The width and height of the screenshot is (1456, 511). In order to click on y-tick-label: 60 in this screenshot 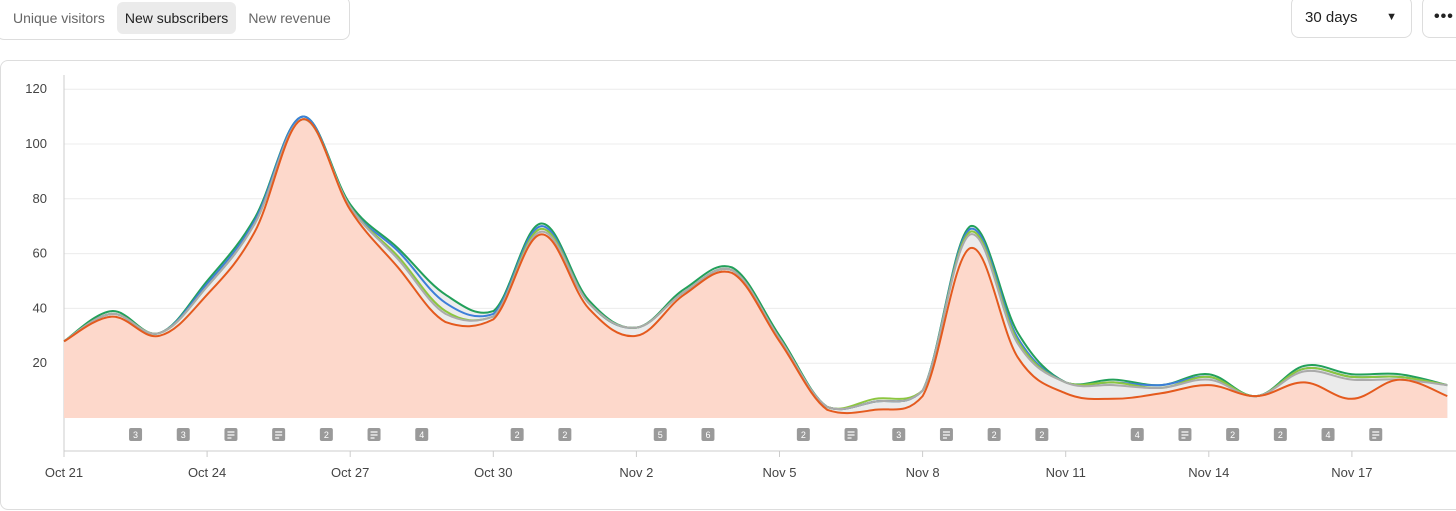, I will do `click(40, 253)`.